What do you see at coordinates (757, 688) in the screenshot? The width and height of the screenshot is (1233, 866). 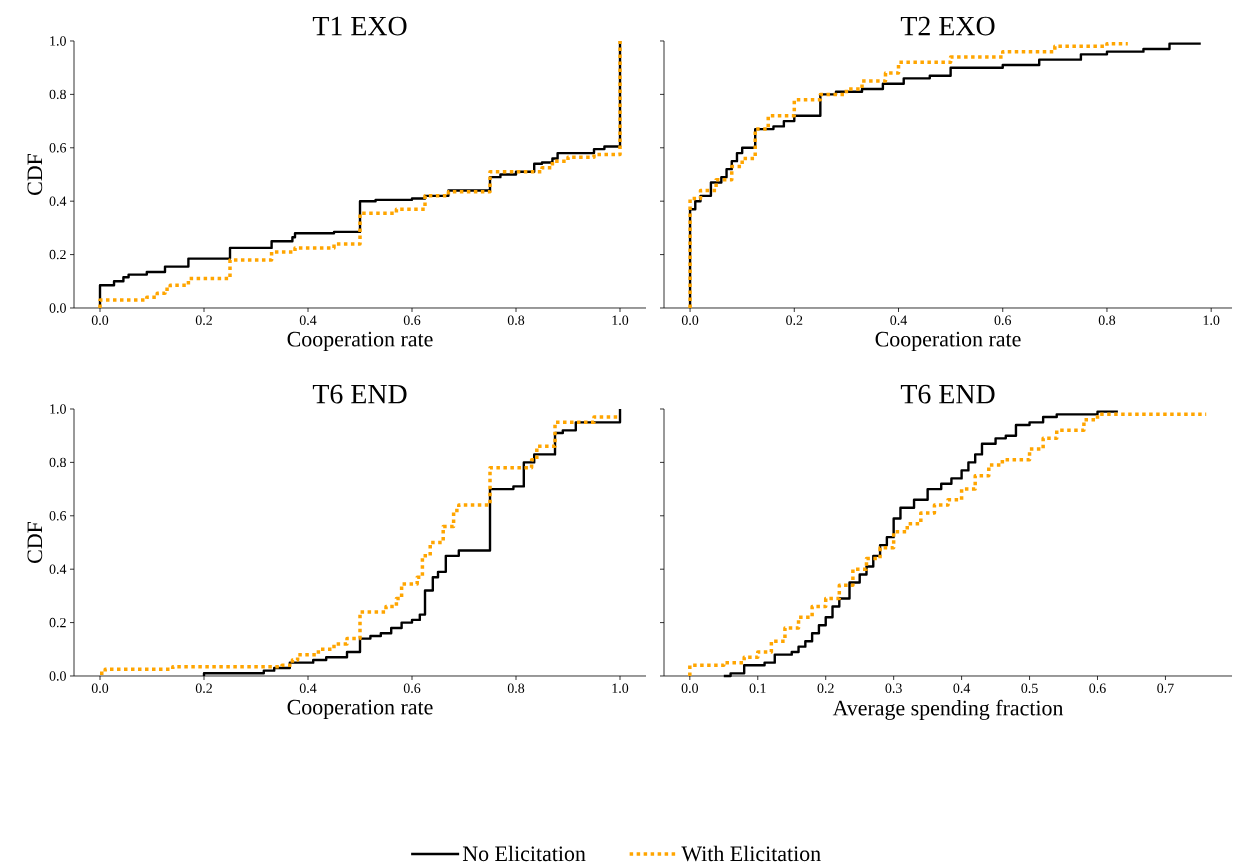 I see `x-tick-label: 0.1` at bounding box center [757, 688].